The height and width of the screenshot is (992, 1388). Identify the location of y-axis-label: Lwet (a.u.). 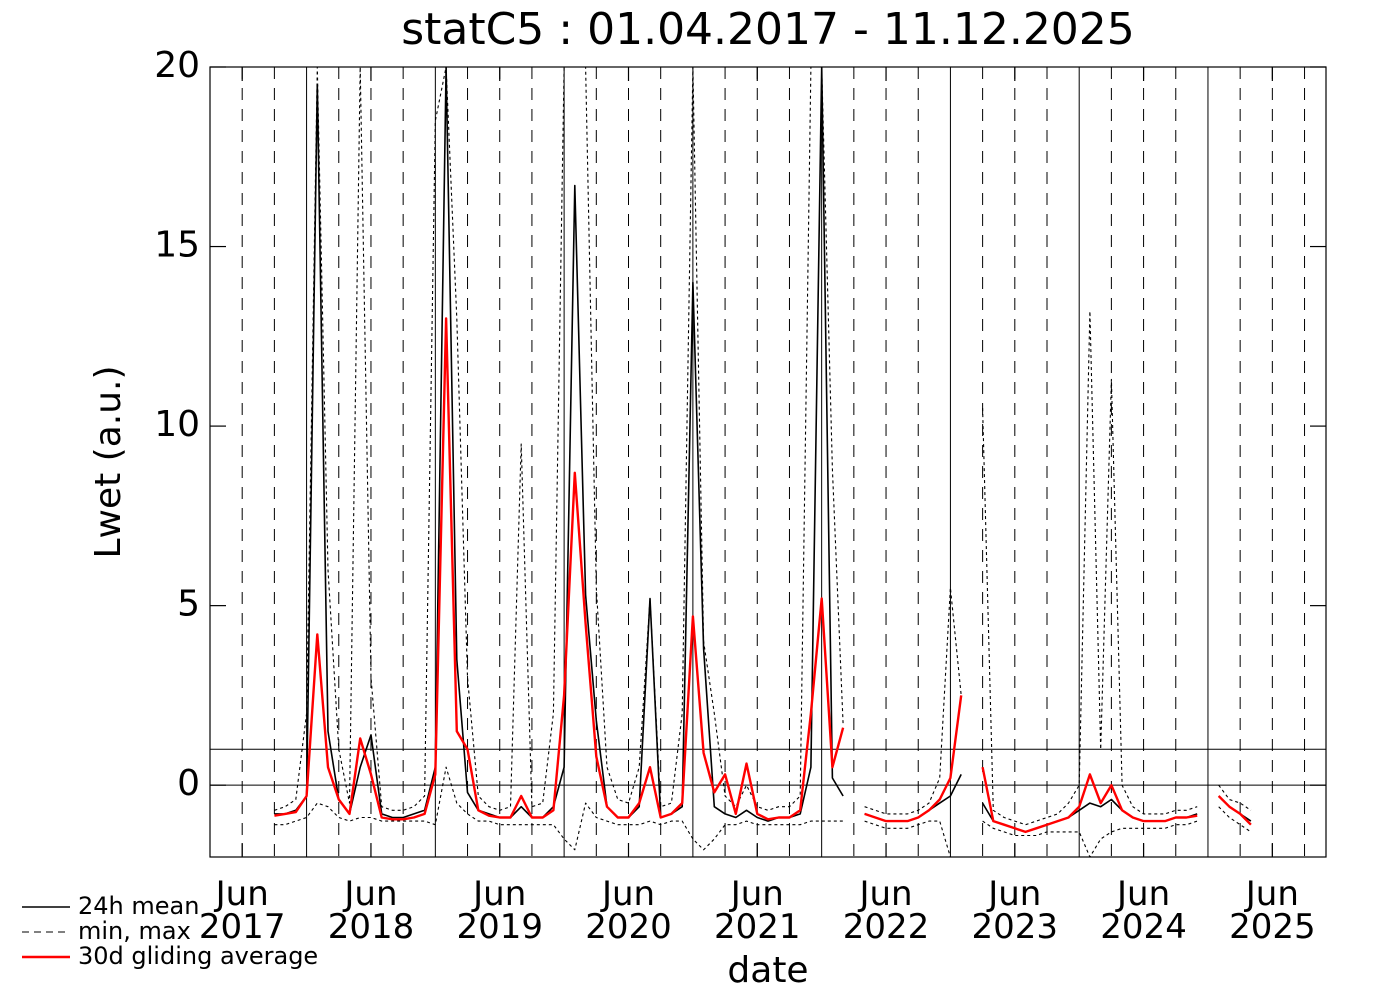
(108, 461).